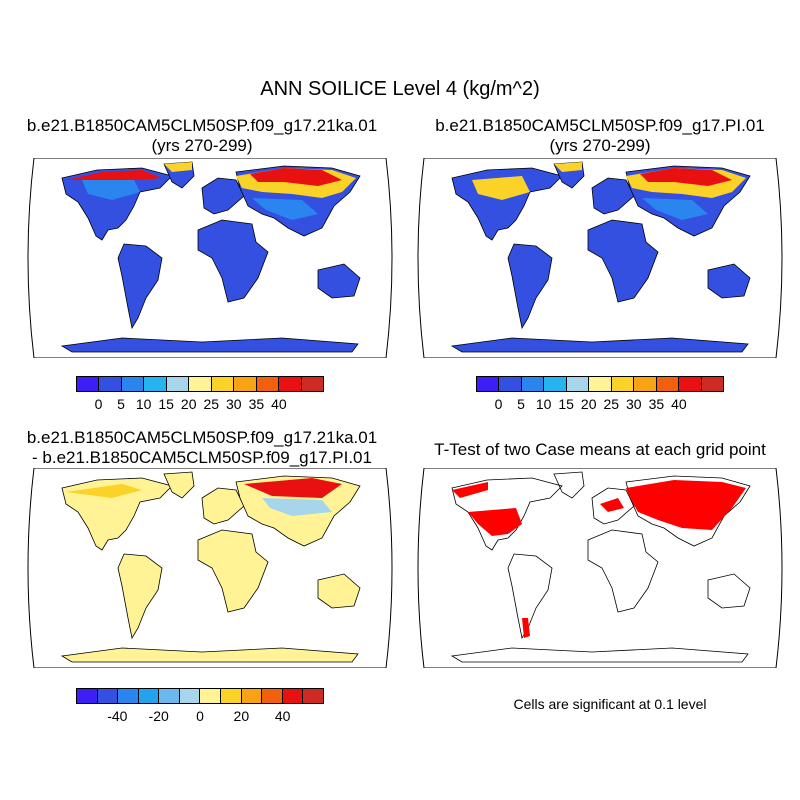 This screenshot has height=800, width=800. Describe the element at coordinates (202, 457) in the screenshot. I see `panel-bl-title-line2: - b.e21.B1850CAM5CLM50SP.f09_g17.PI.01` at that location.